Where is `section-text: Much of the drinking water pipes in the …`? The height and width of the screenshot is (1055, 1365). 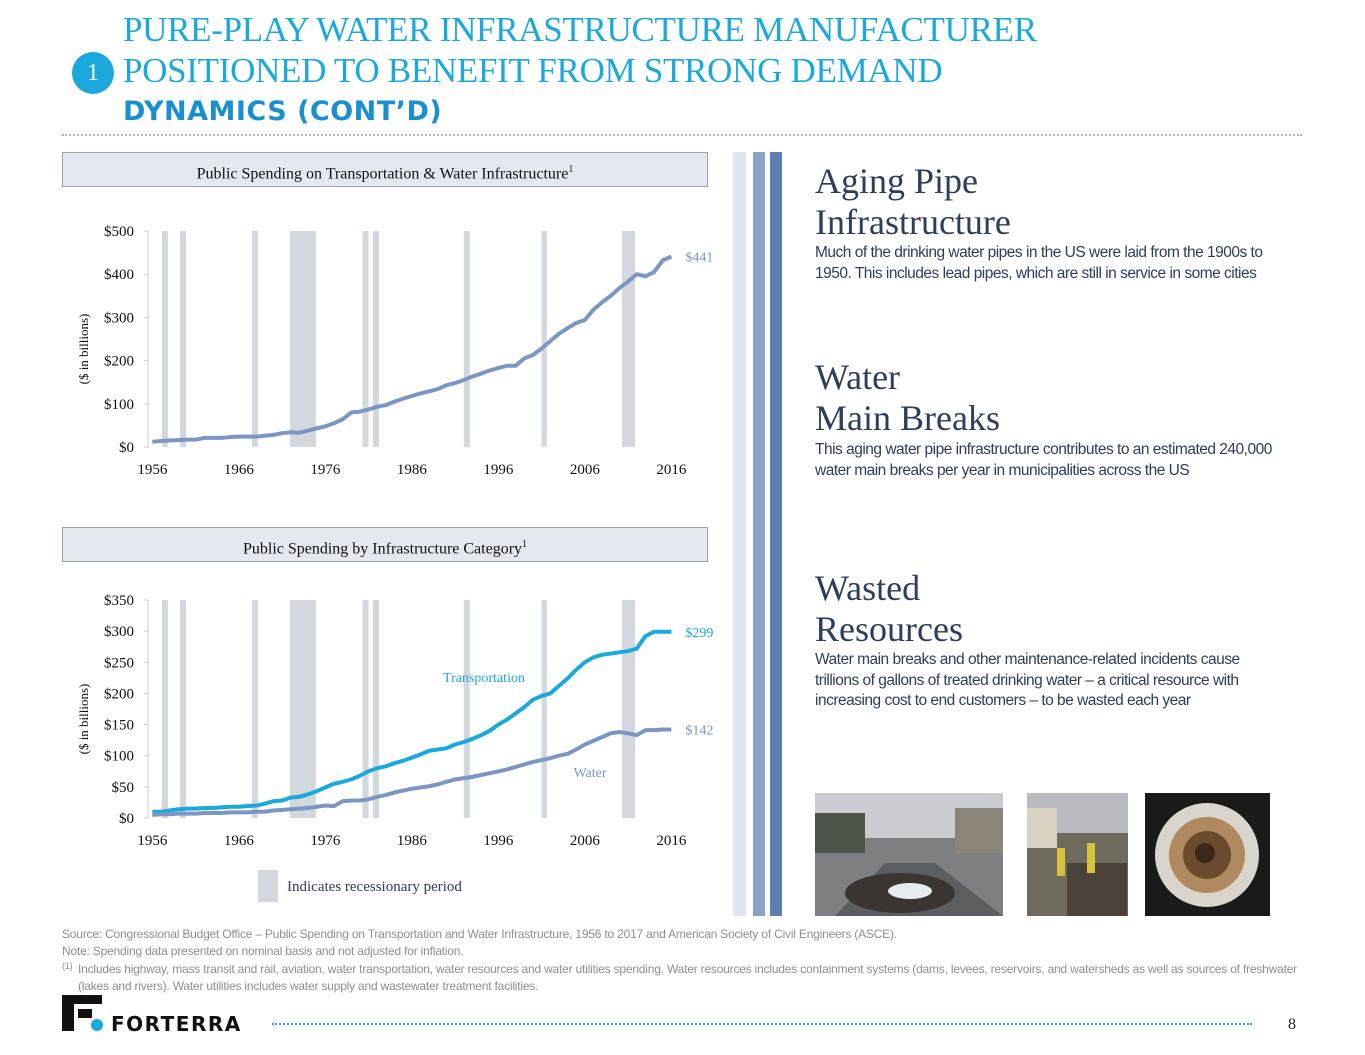 section-text: Much of the drinking water pipes in the … is located at coordinates (1039, 263).